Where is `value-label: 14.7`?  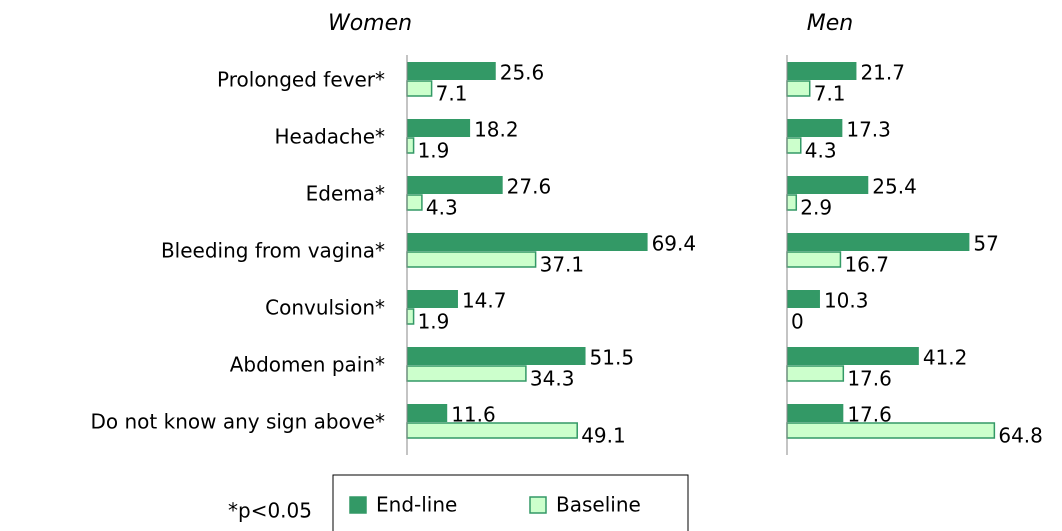
value-label: 14.7 is located at coordinates (484, 301).